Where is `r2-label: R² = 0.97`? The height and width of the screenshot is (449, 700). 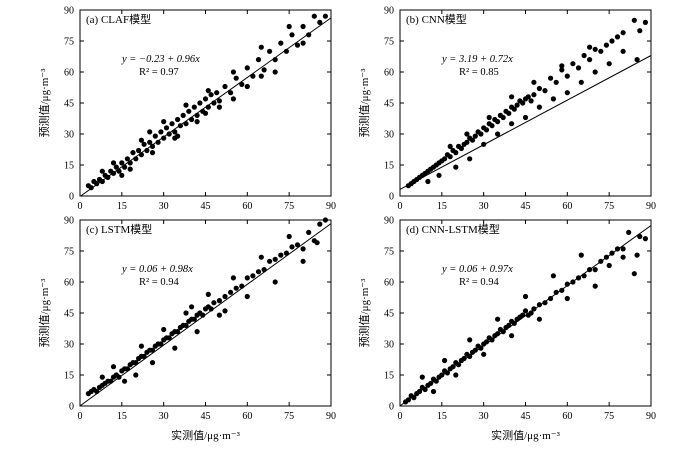
r2-label: R² = 0.97 is located at coordinates (159, 72).